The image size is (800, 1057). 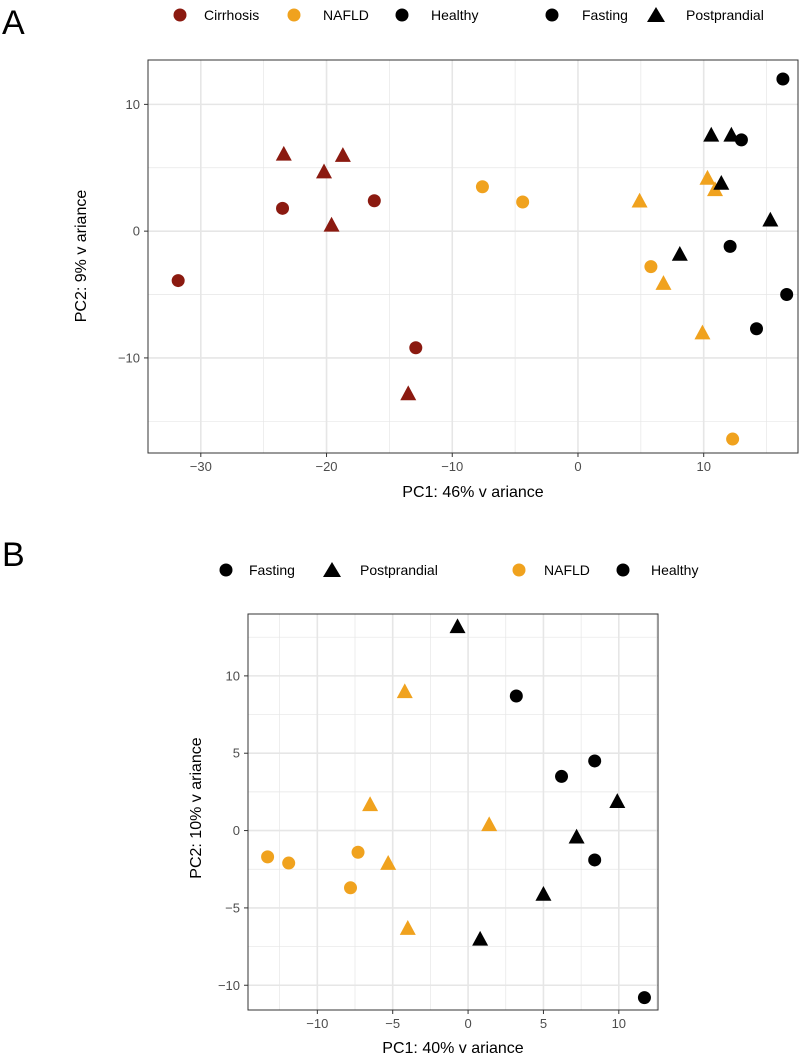 What do you see at coordinates (236, 830) in the screenshot?
I see `panel-b-ytick-label: 0` at bounding box center [236, 830].